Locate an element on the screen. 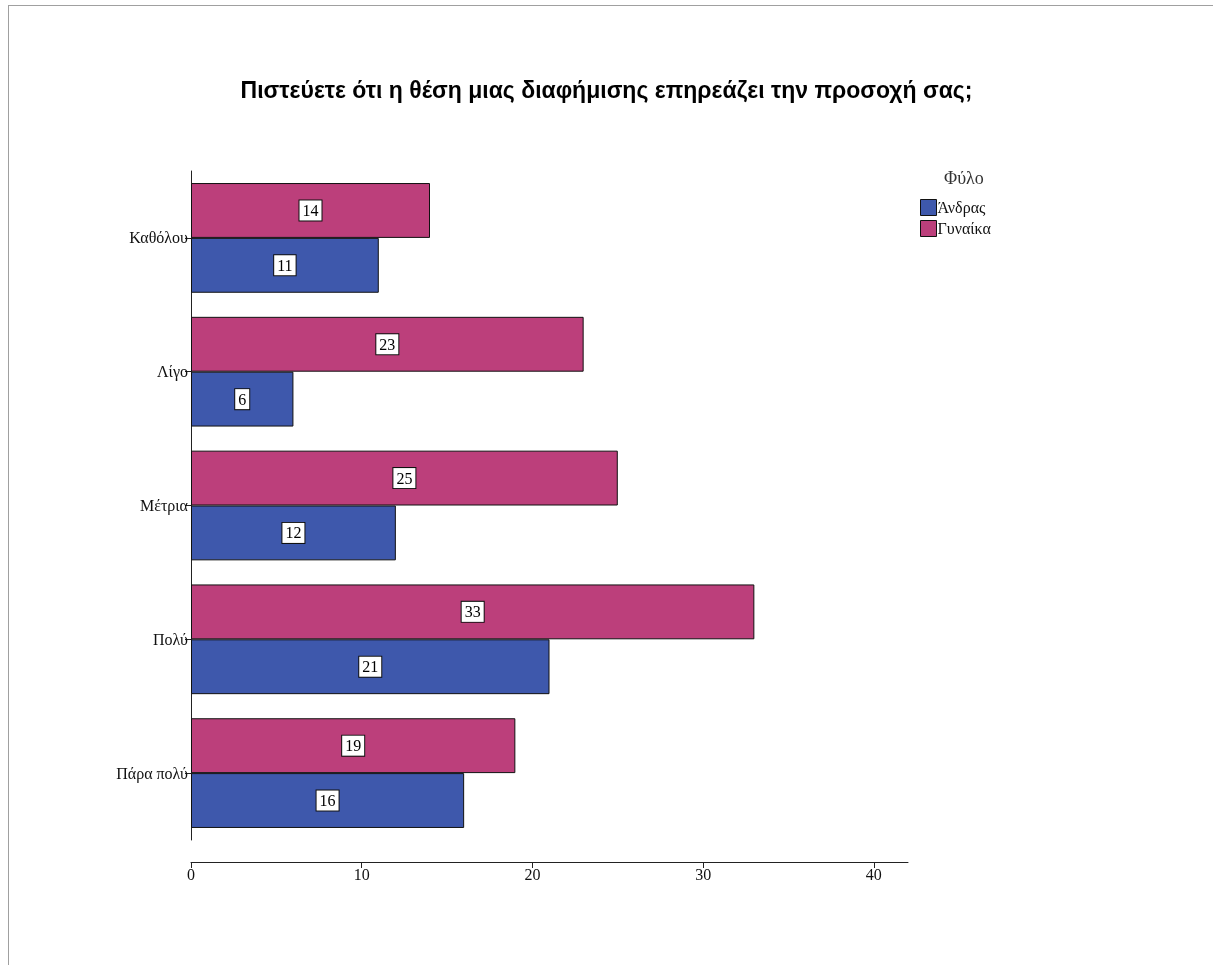 This screenshot has width=1213, height=965. y-tick-label: Καθόλου is located at coordinates (159, 238).